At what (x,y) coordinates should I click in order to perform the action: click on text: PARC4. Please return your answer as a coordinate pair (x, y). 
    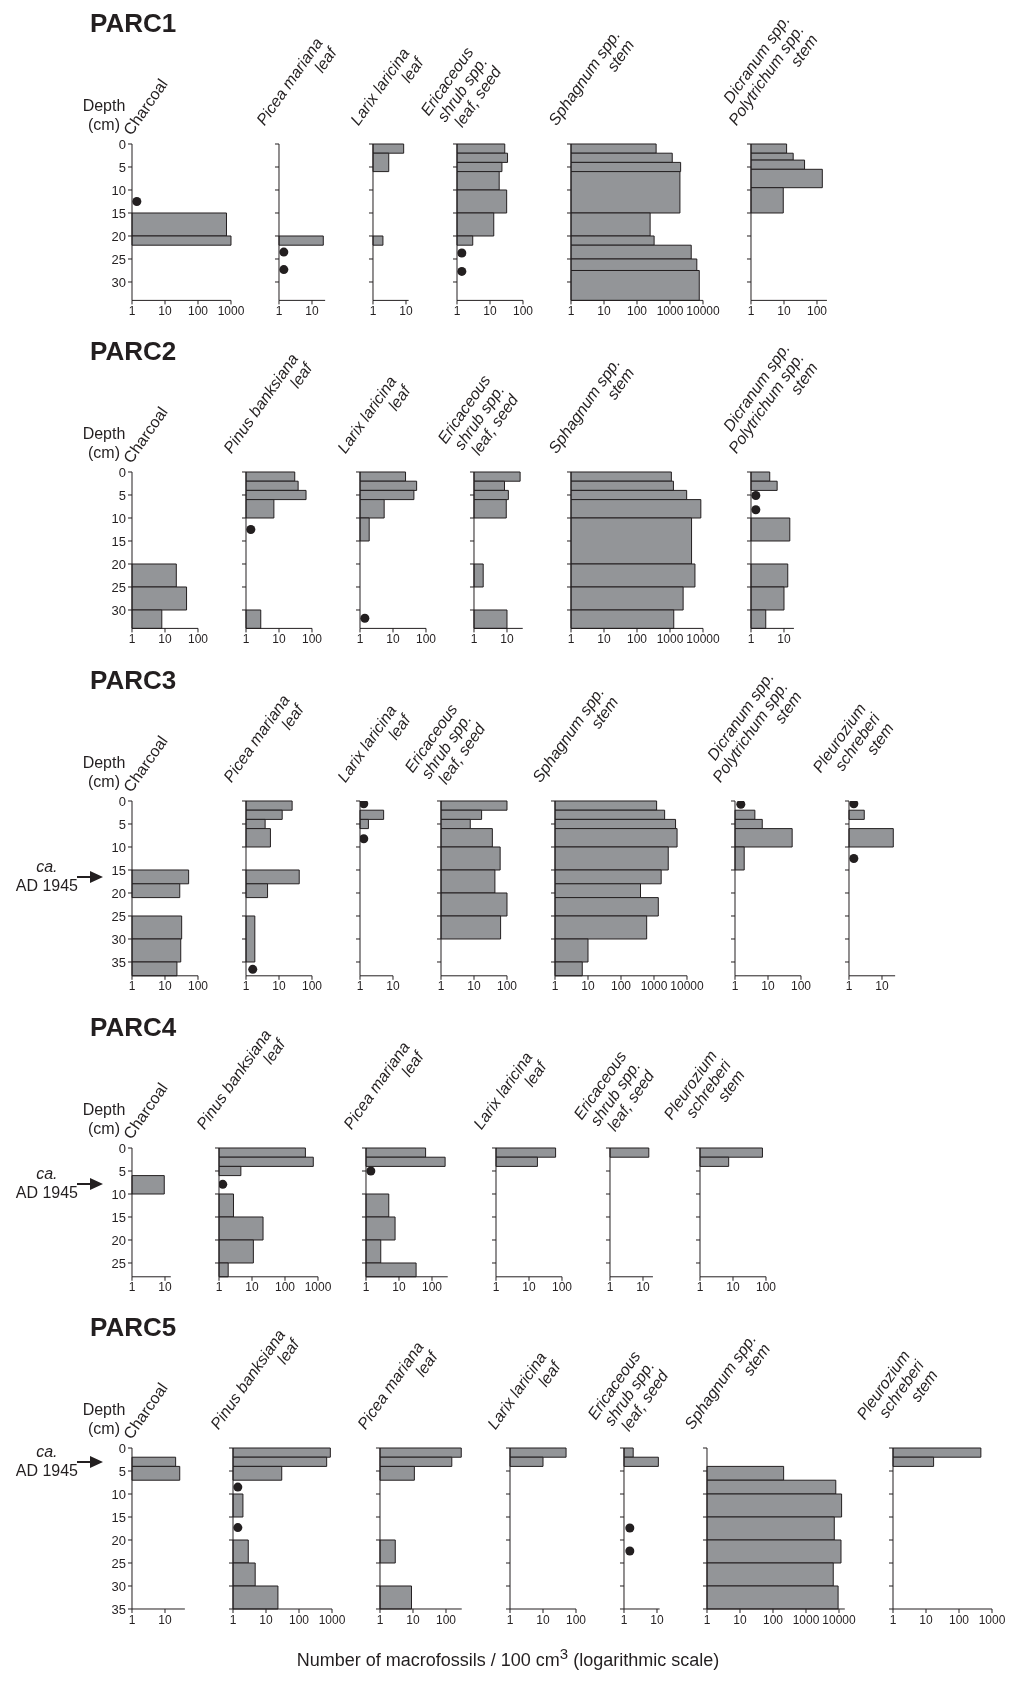
    Looking at the image, I should click on (133, 1026).